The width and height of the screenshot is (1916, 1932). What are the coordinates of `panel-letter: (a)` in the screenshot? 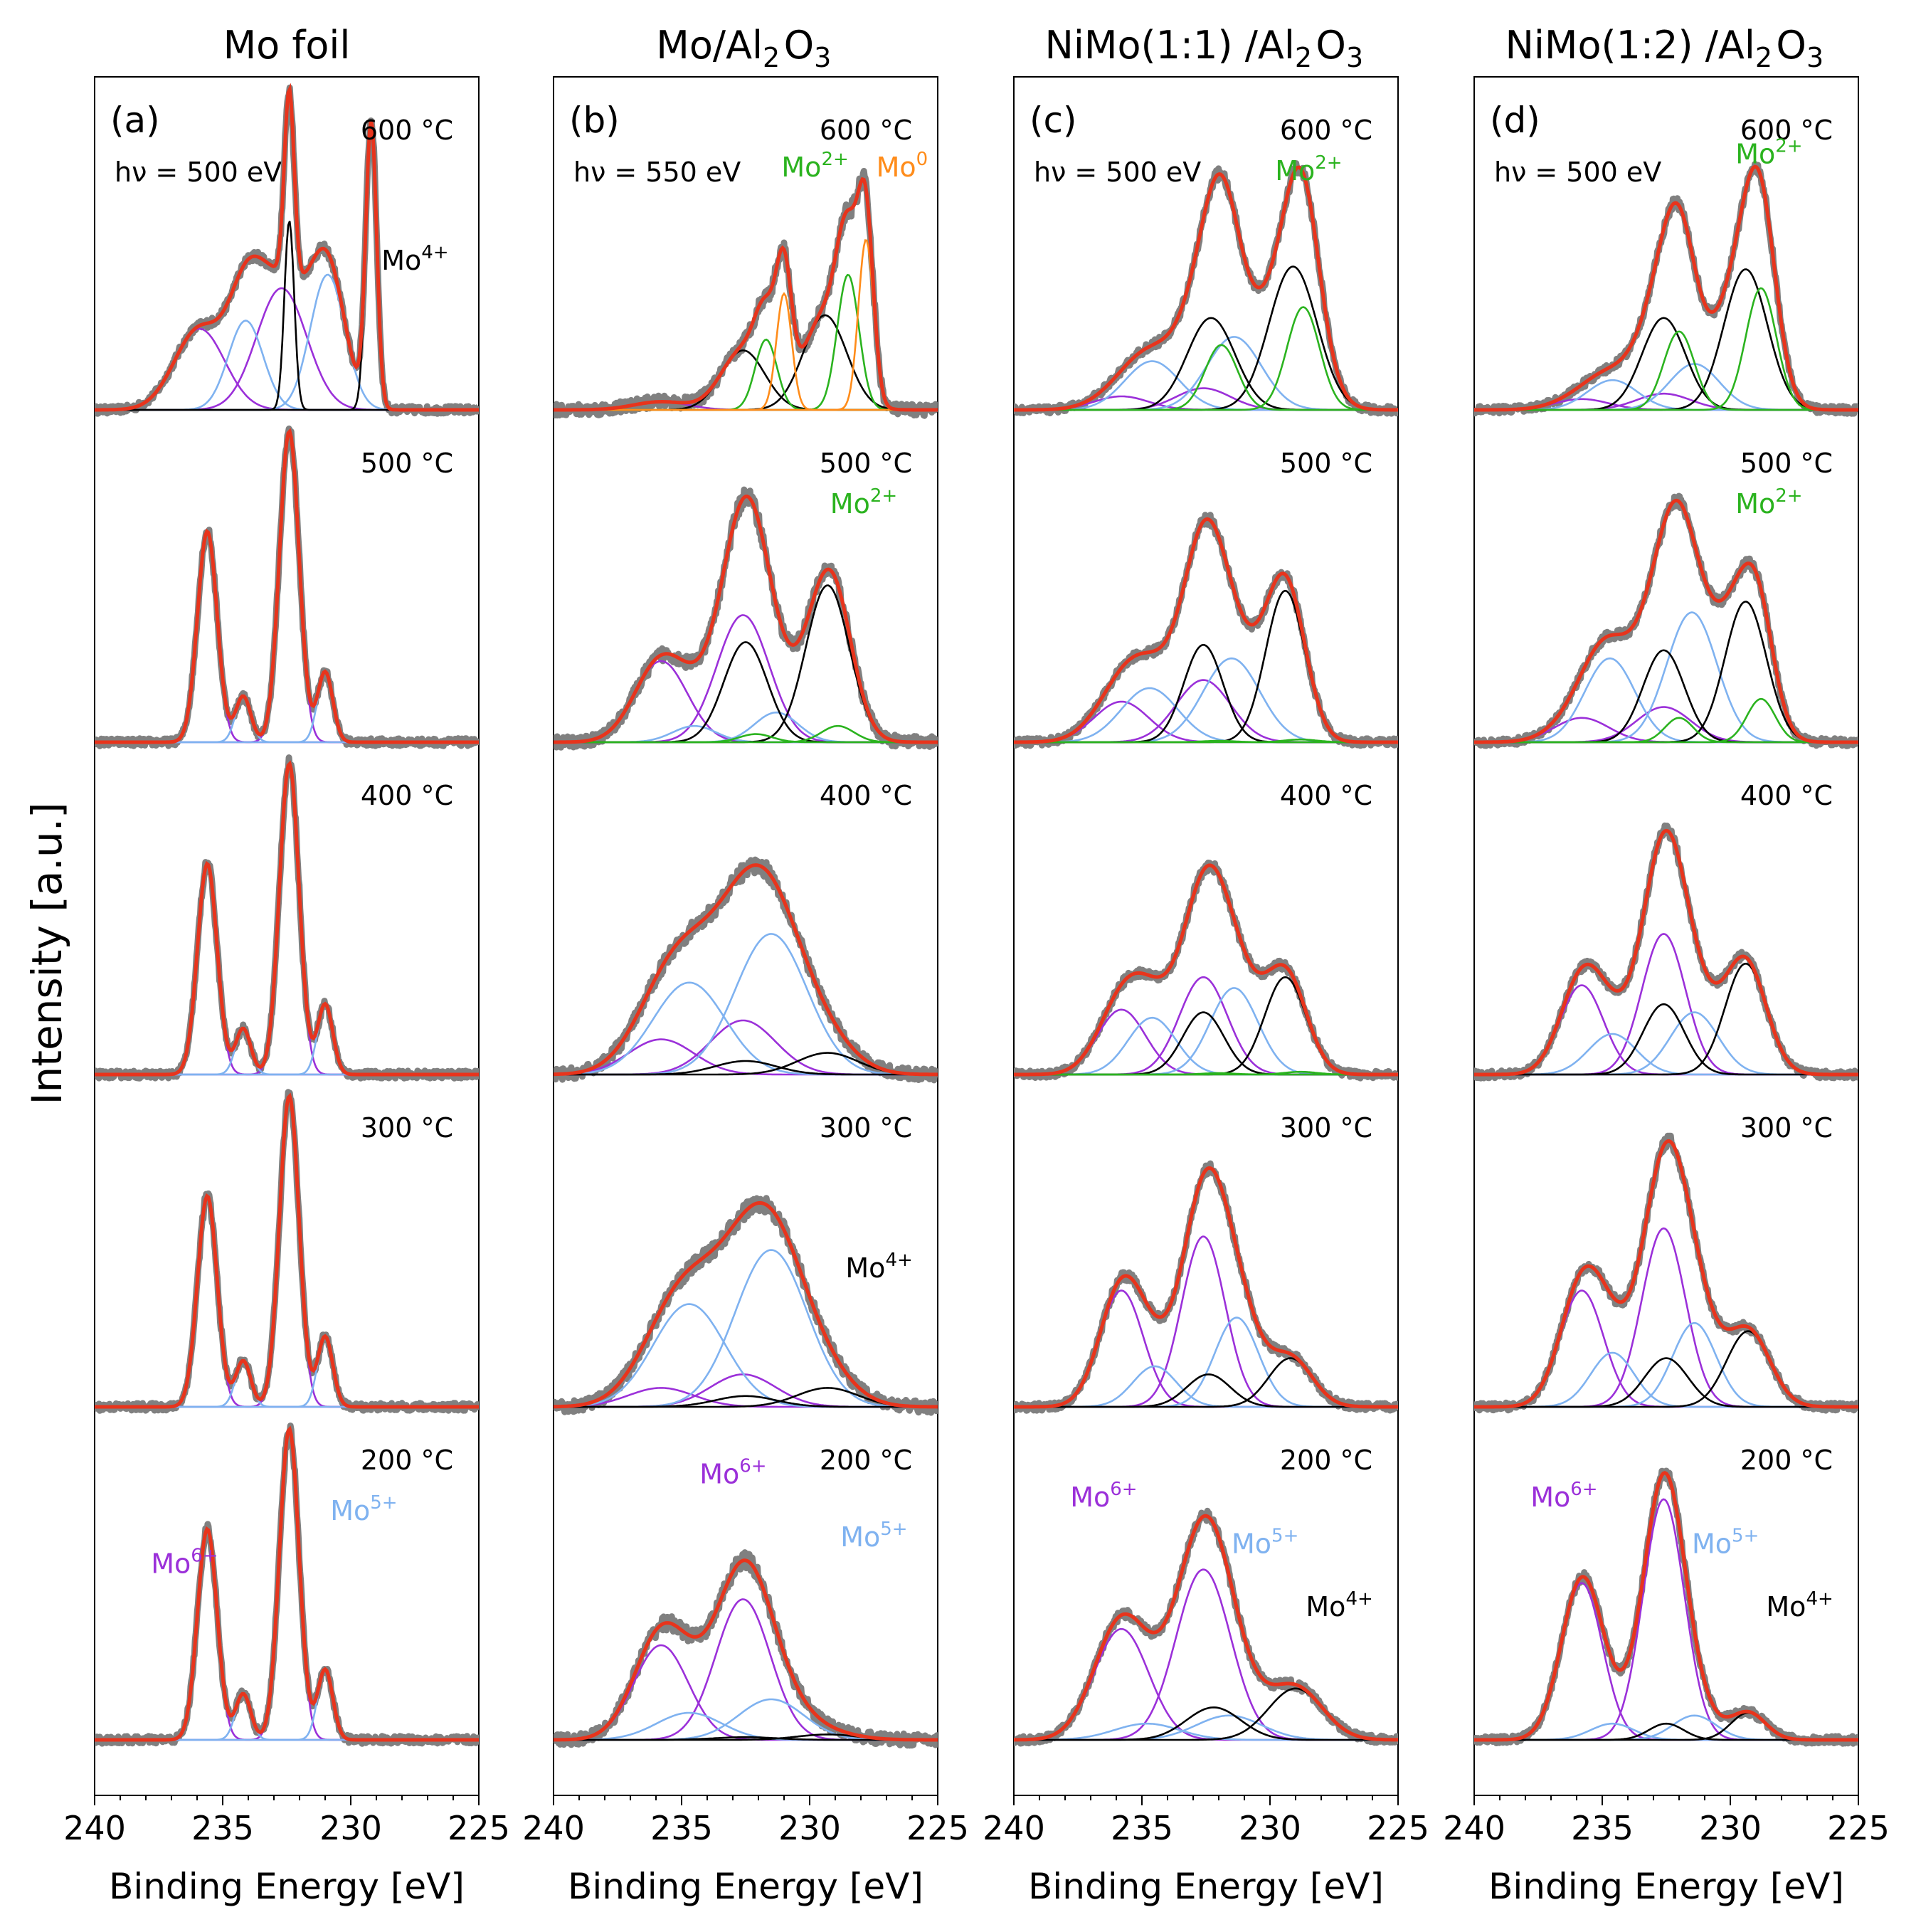 It's located at (135, 121).